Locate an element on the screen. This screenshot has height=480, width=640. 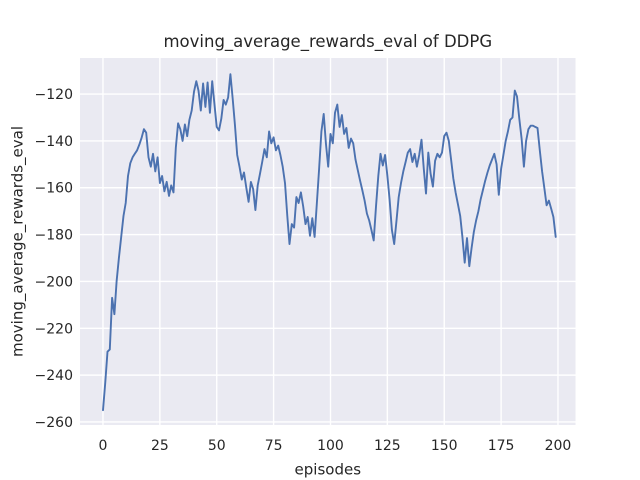
y-tick-label: −240 is located at coordinates (54, 376).